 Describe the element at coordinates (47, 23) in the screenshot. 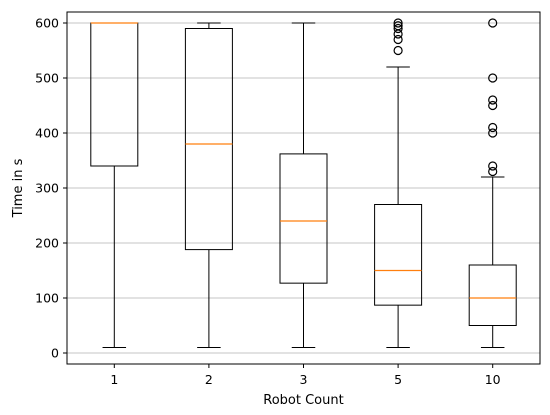

I see `y-tick-label: 600` at that location.